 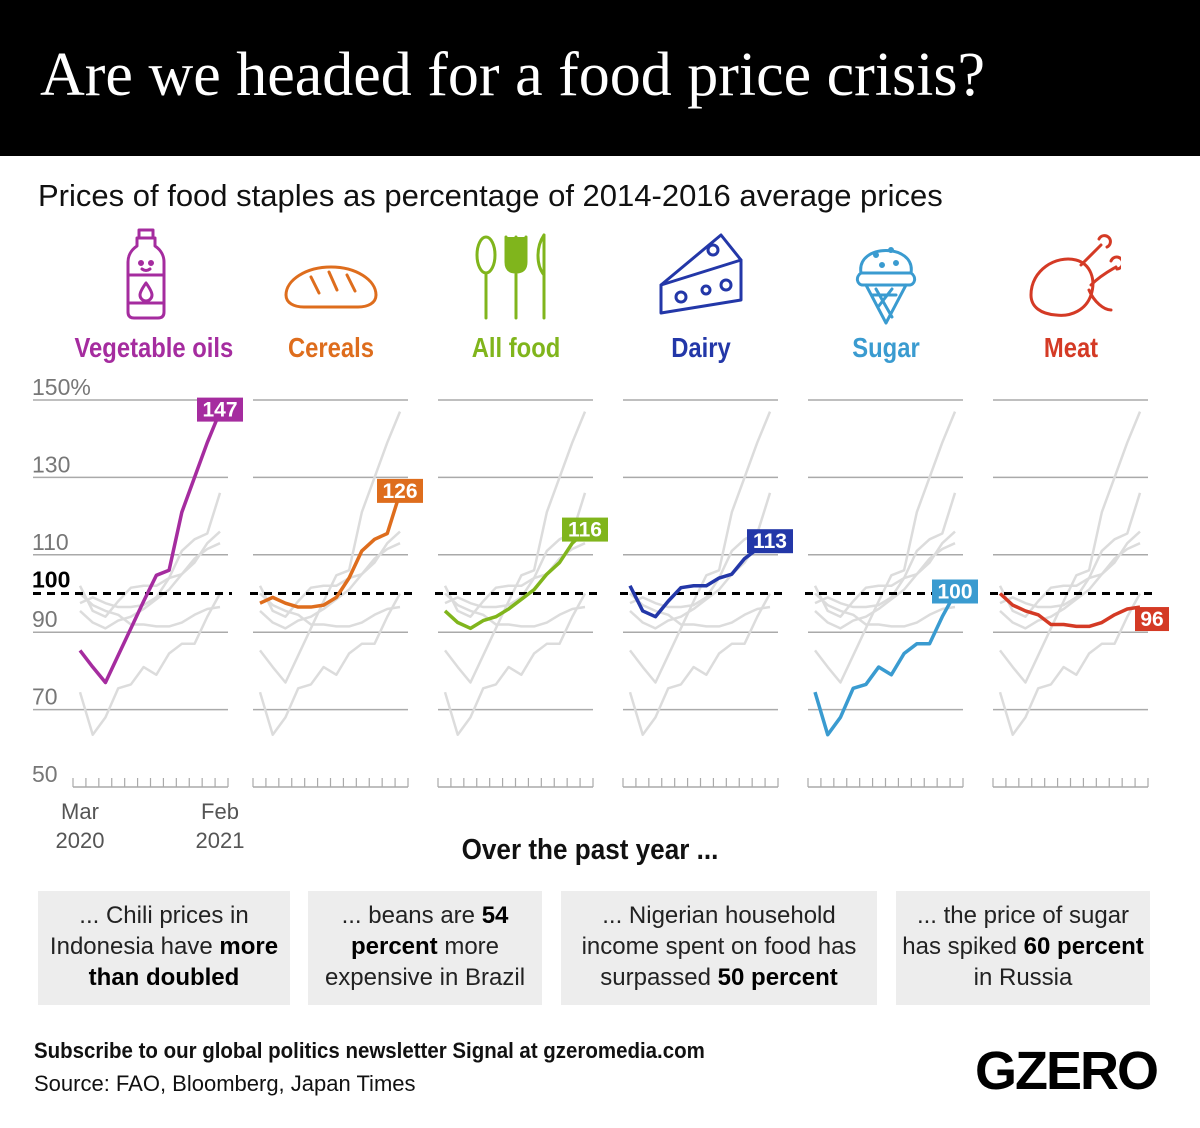 What do you see at coordinates (515, 347) in the screenshot?
I see `category-label: All food` at bounding box center [515, 347].